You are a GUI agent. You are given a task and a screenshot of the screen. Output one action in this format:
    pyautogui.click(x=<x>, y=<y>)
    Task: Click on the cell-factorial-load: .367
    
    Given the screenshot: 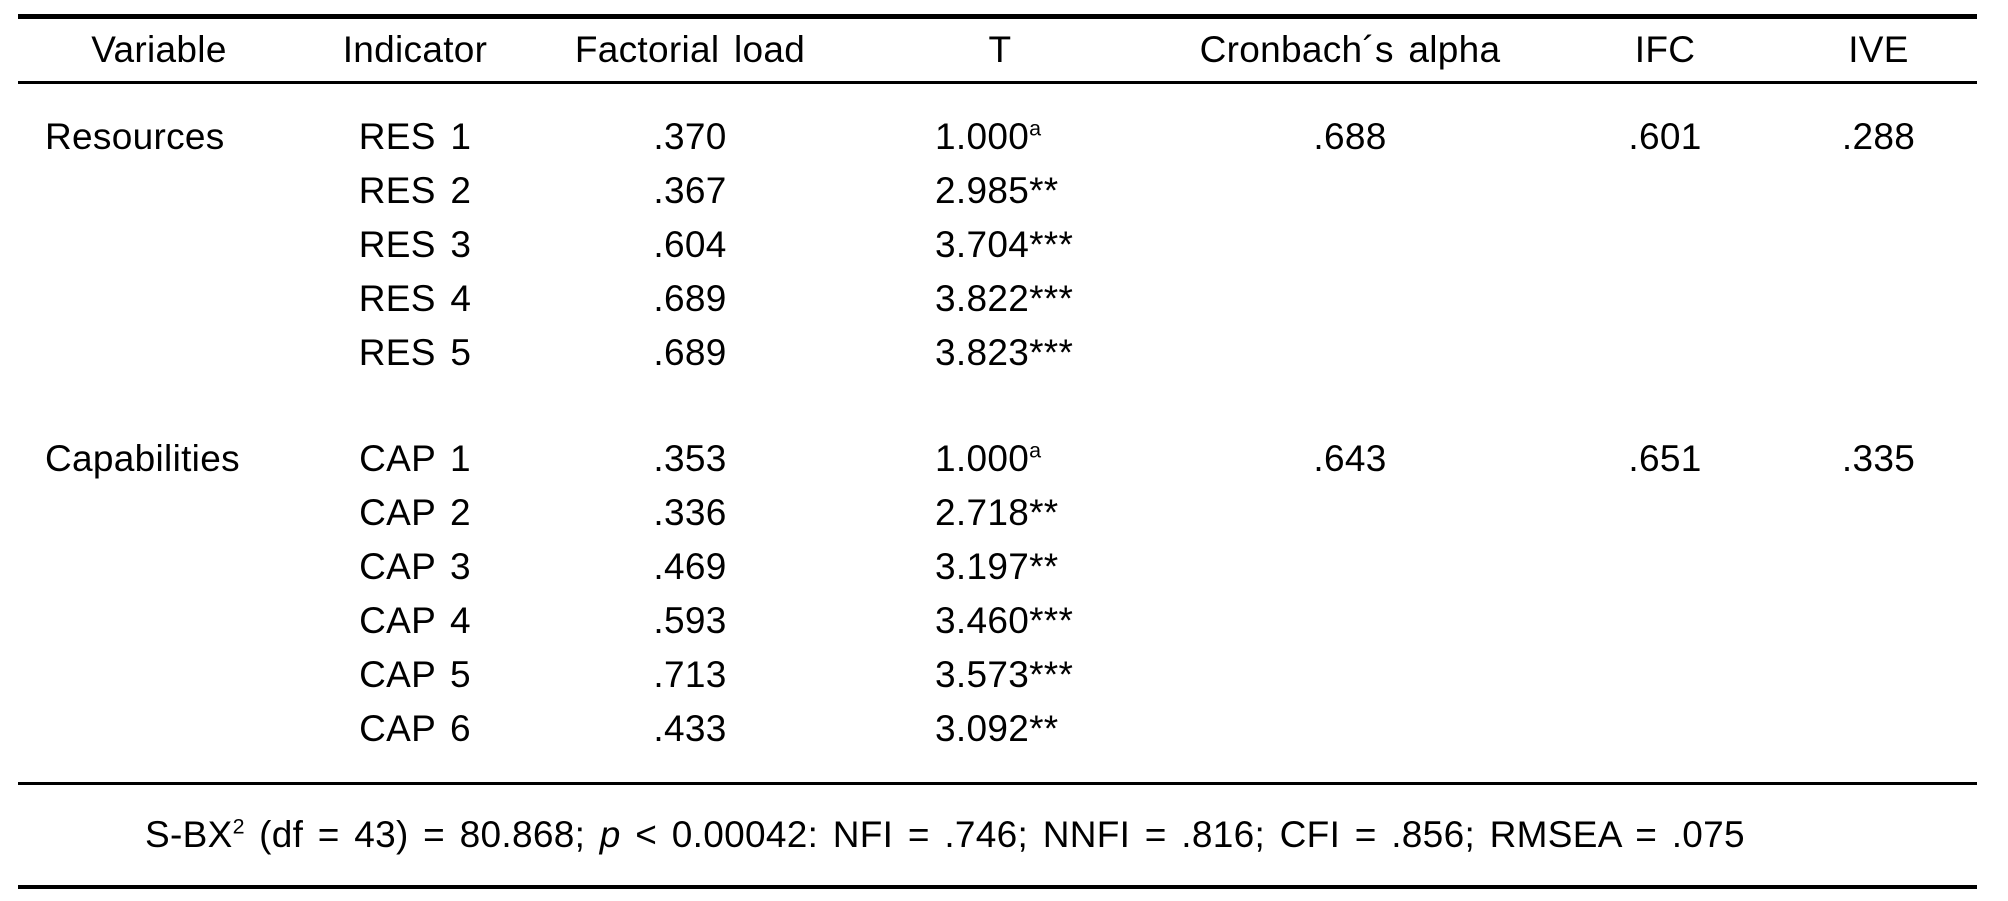 What is the action you would take?
    pyautogui.click(x=690, y=190)
    